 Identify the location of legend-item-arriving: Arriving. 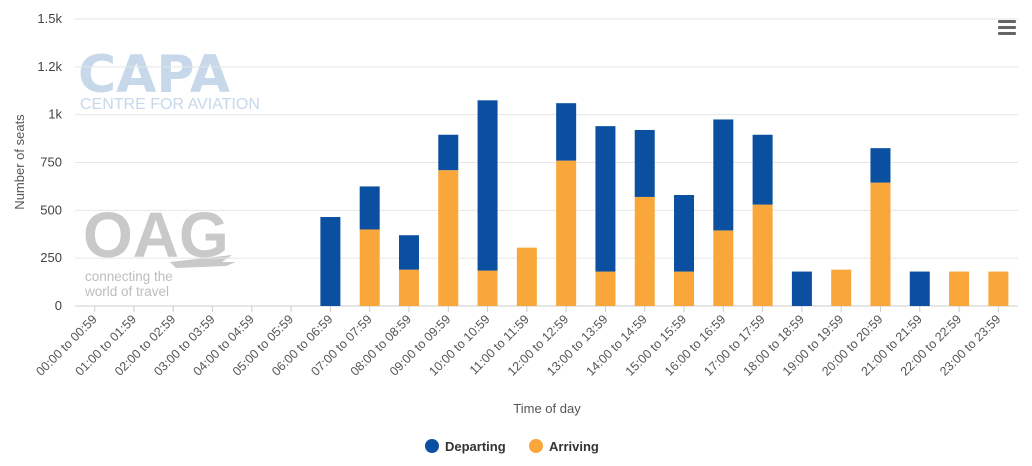
(564, 446).